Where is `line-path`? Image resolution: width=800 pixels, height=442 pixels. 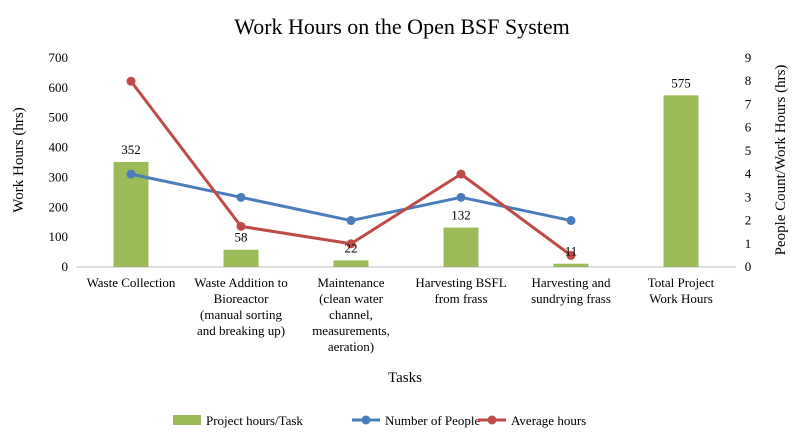
line-path is located at coordinates (351, 197).